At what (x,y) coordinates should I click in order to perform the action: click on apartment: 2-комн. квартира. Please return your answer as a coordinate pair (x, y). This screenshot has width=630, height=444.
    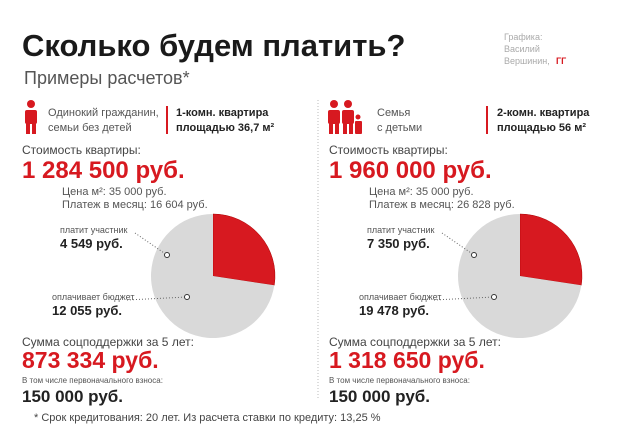
    Looking at the image, I should click on (543, 113).